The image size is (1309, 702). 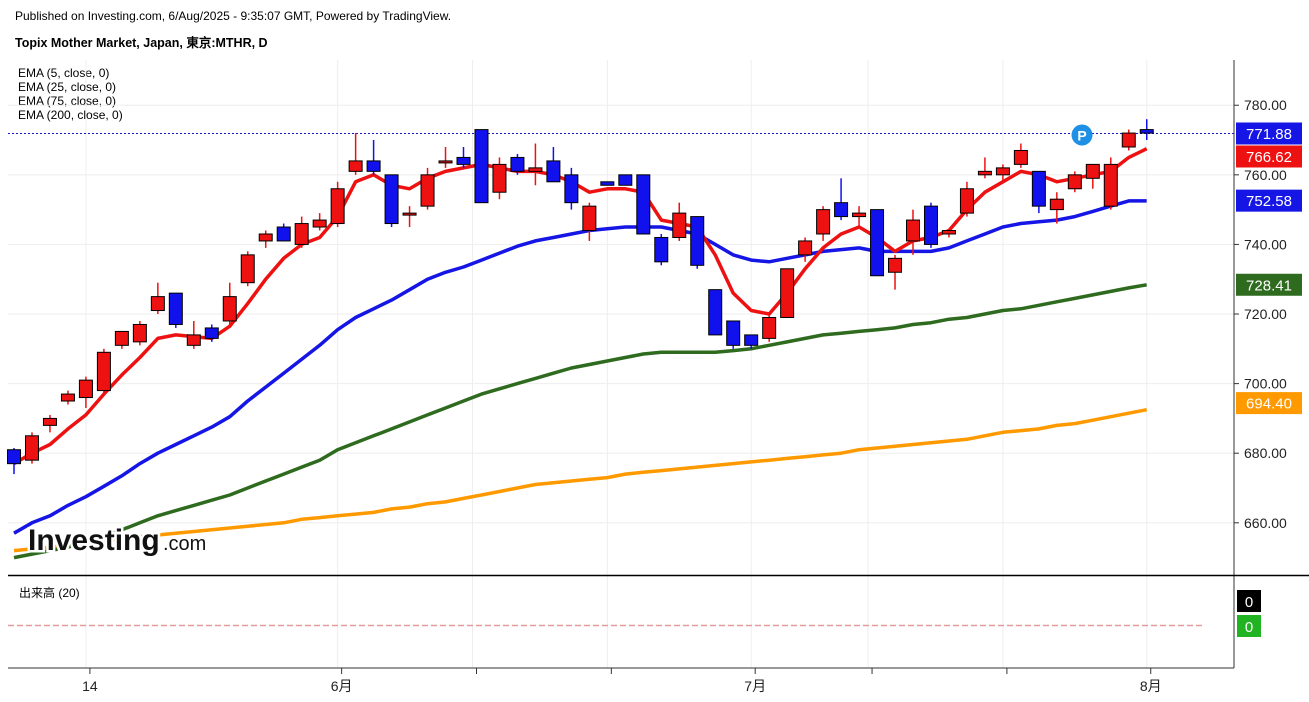 What do you see at coordinates (184, 544) in the screenshot?
I see `svg-text: .com` at bounding box center [184, 544].